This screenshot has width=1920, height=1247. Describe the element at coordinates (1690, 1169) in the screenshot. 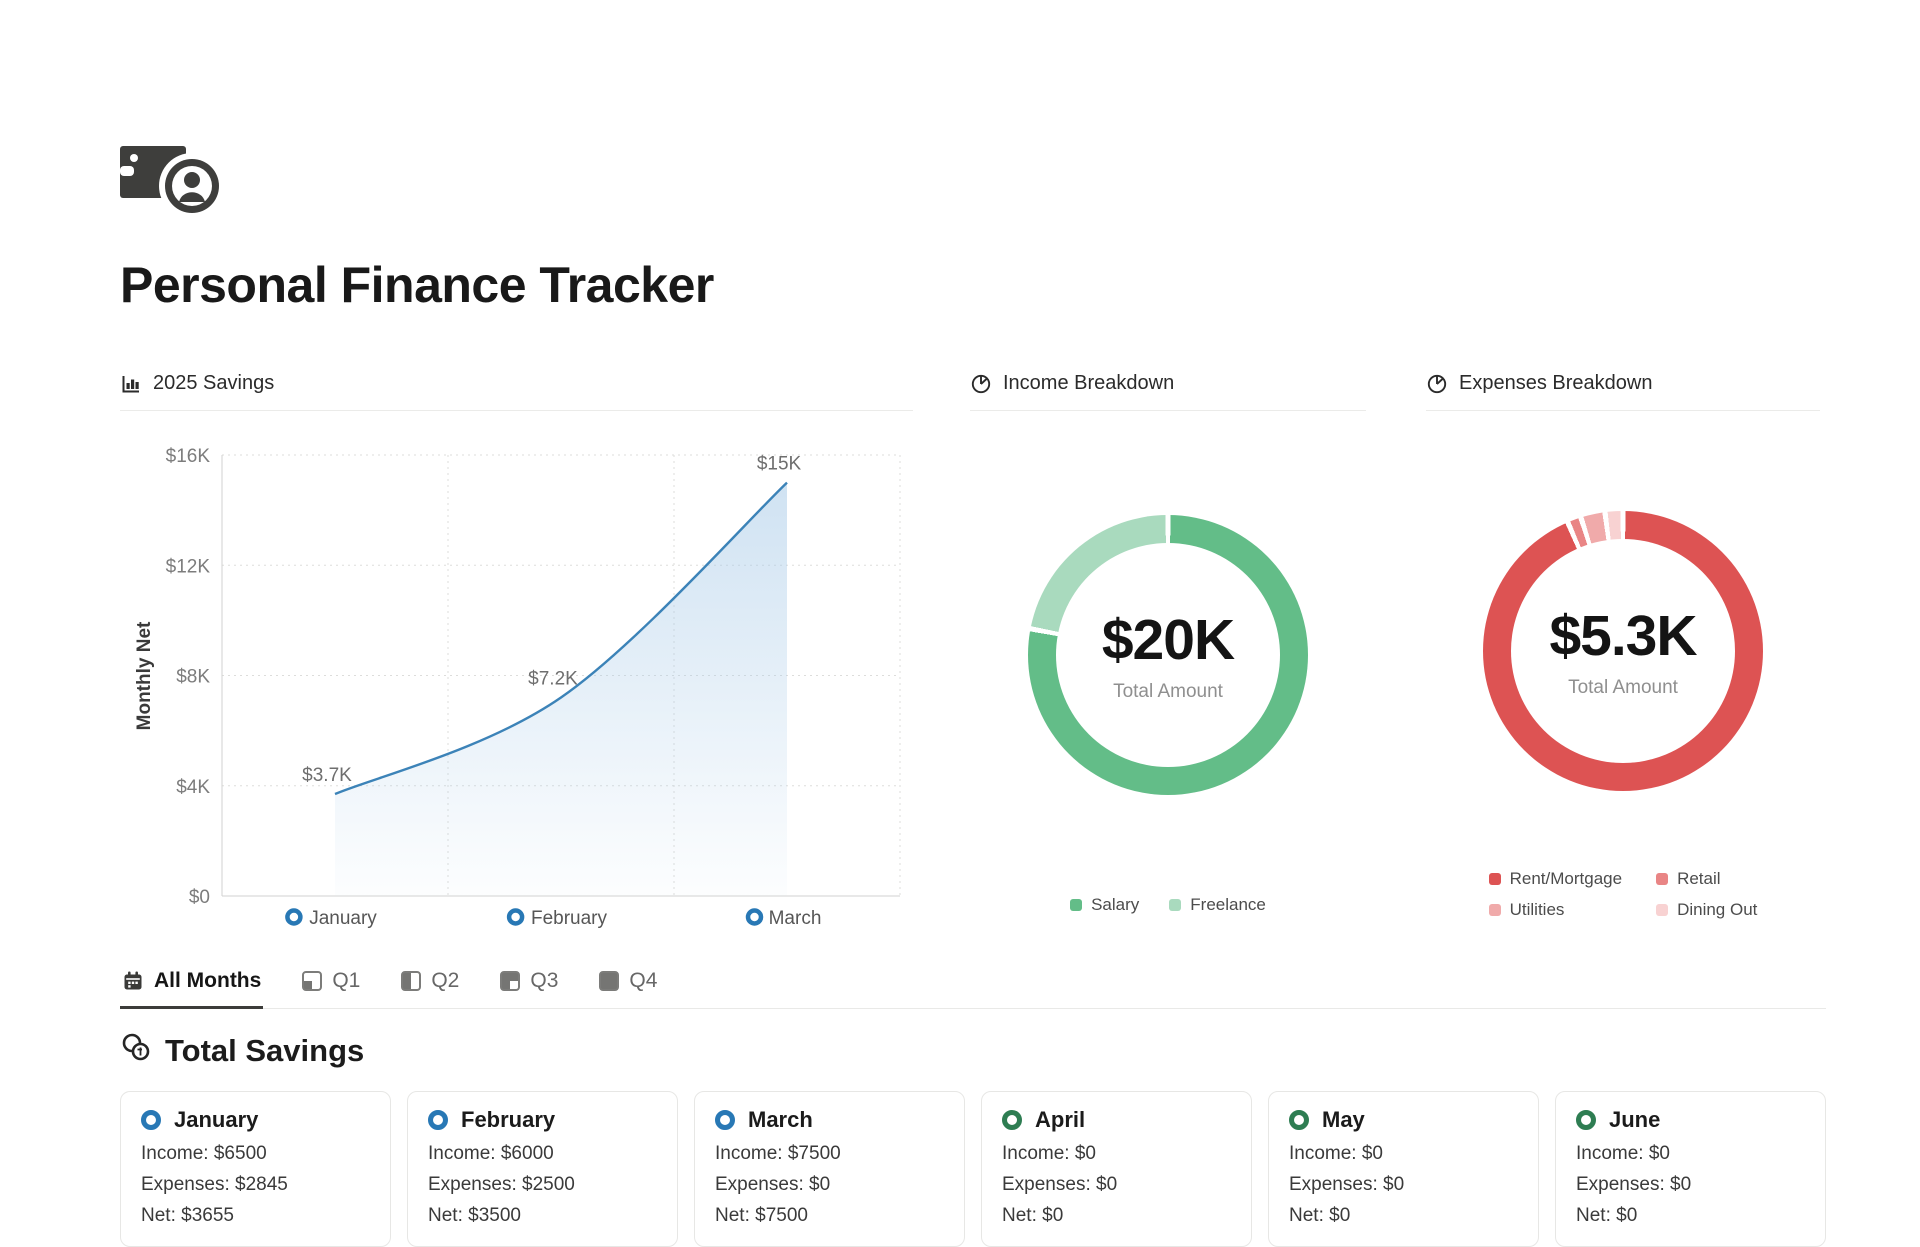

I see `month-card-june: June Income: $0 Expenses: $0 Net: $0` at that location.